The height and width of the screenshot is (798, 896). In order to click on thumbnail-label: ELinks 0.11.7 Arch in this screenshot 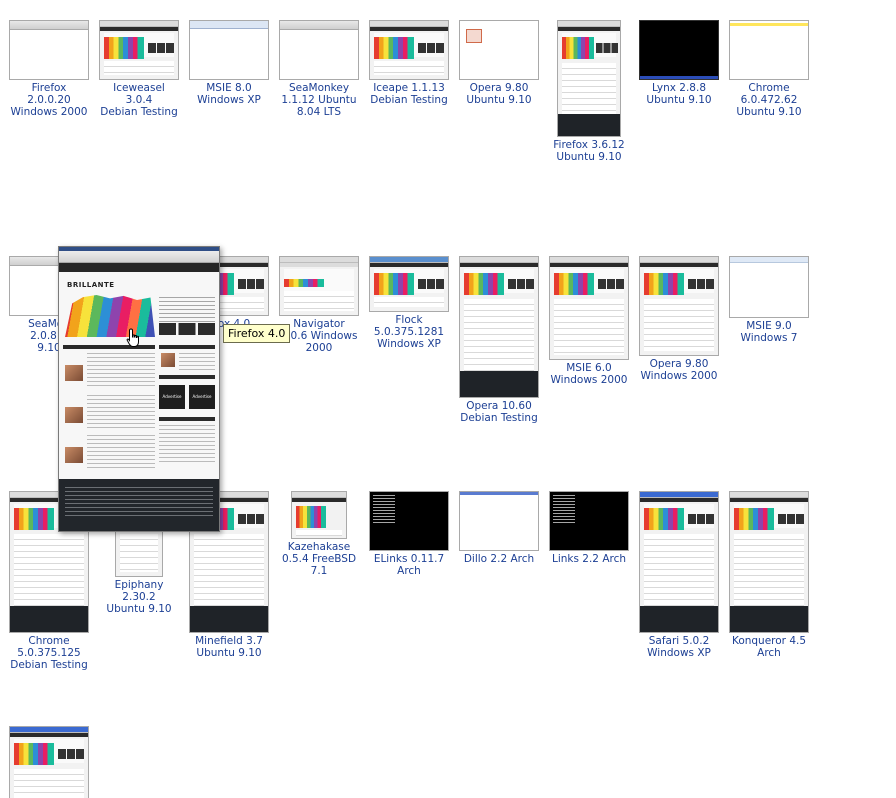, I will do `click(409, 565)`.